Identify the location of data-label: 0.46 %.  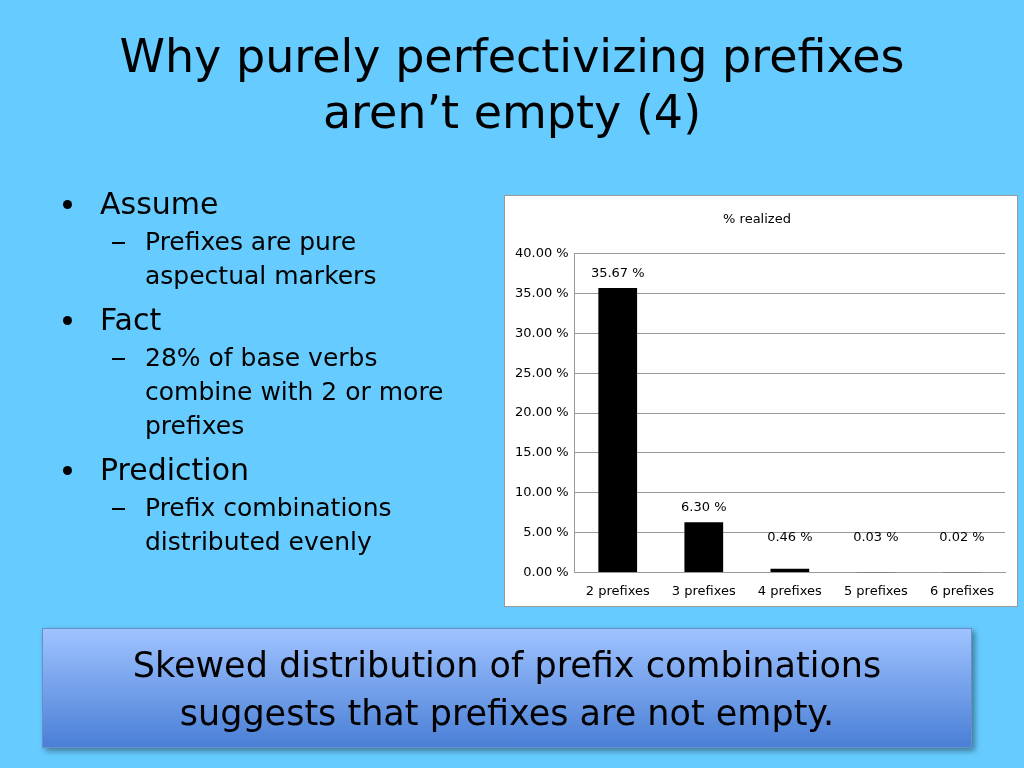
(790, 537).